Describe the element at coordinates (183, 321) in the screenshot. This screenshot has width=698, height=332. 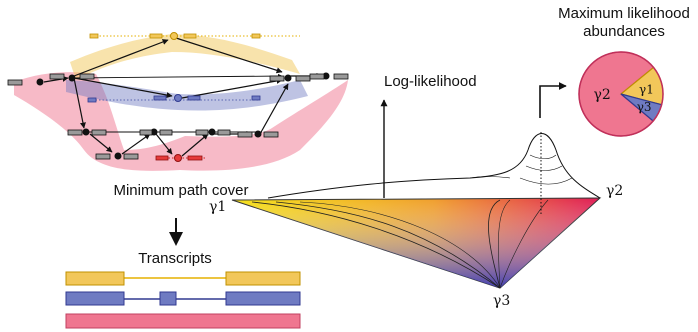
I see `transcript-pink` at that location.